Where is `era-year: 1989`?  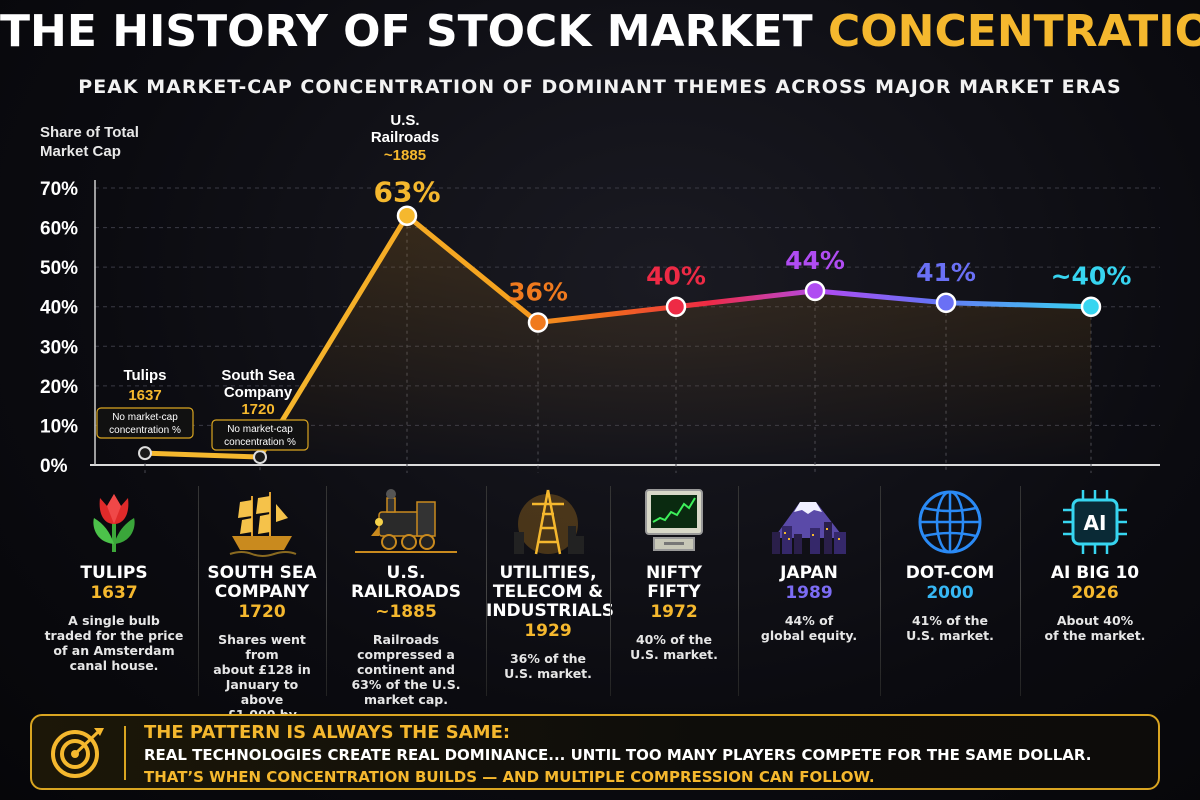
era-year: 1989 is located at coordinates (809, 593).